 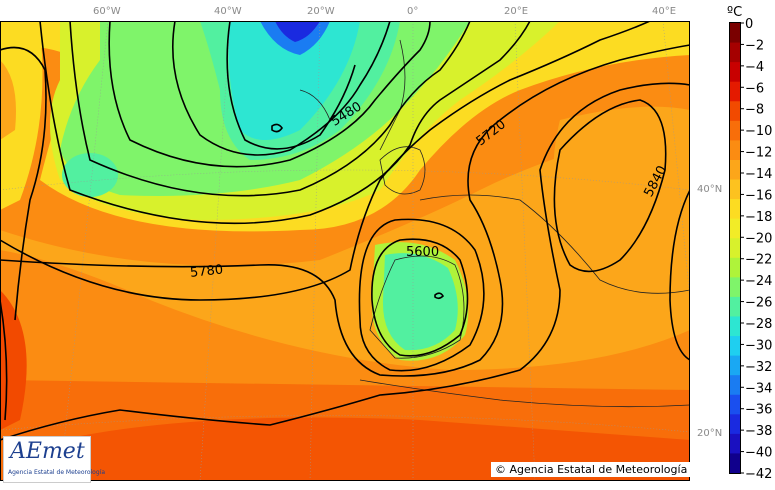 I want to click on lon-label: 40°W, so click(x=228, y=11).